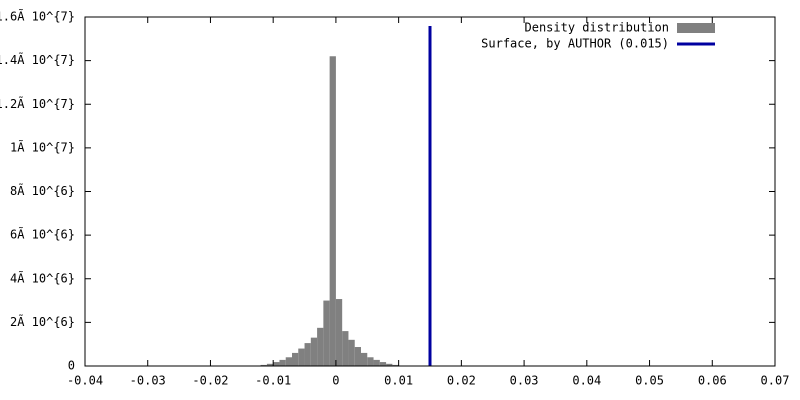  What do you see at coordinates (335, 381) in the screenshot?
I see `x-tick-label: 0` at bounding box center [335, 381].